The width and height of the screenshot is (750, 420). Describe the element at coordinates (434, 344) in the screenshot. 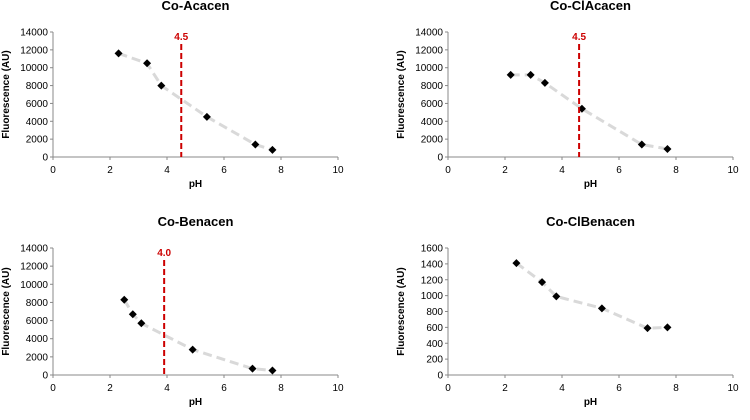

I see `y-tick-label: 400` at that location.